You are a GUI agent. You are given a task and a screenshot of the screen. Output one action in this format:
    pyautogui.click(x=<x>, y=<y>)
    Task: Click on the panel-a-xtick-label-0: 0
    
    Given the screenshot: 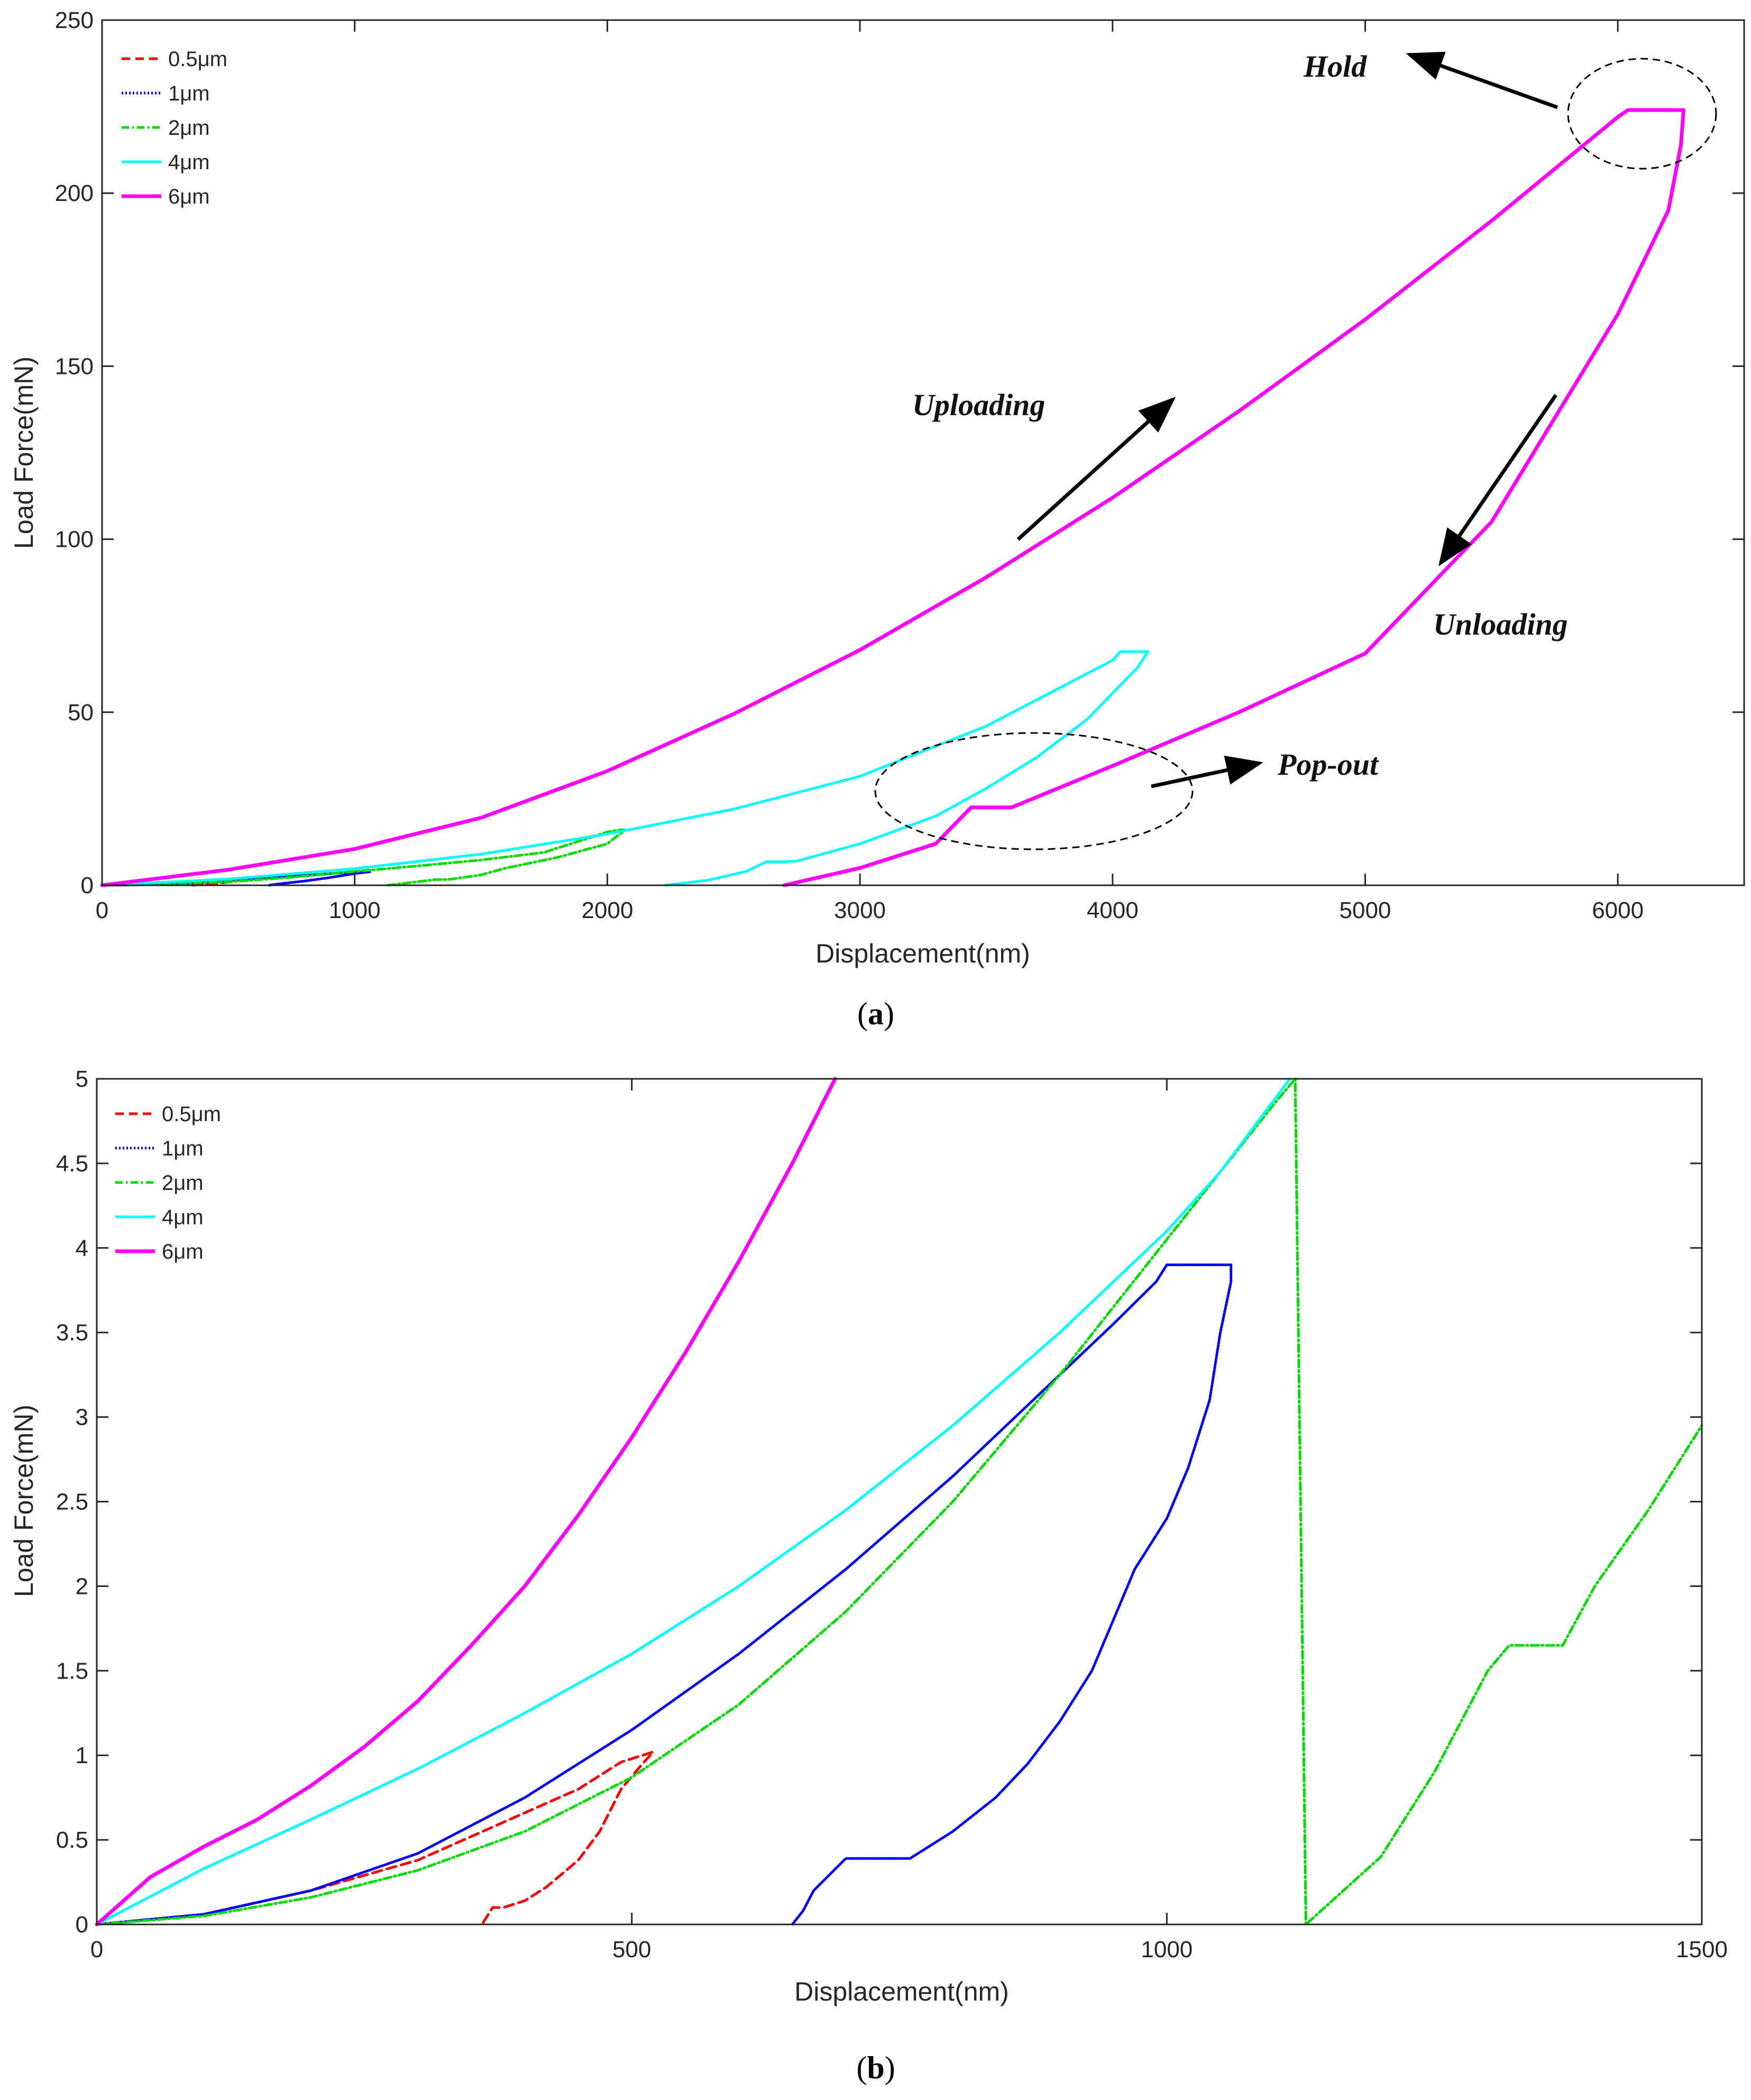 What is the action you would take?
    pyautogui.click(x=102, y=910)
    